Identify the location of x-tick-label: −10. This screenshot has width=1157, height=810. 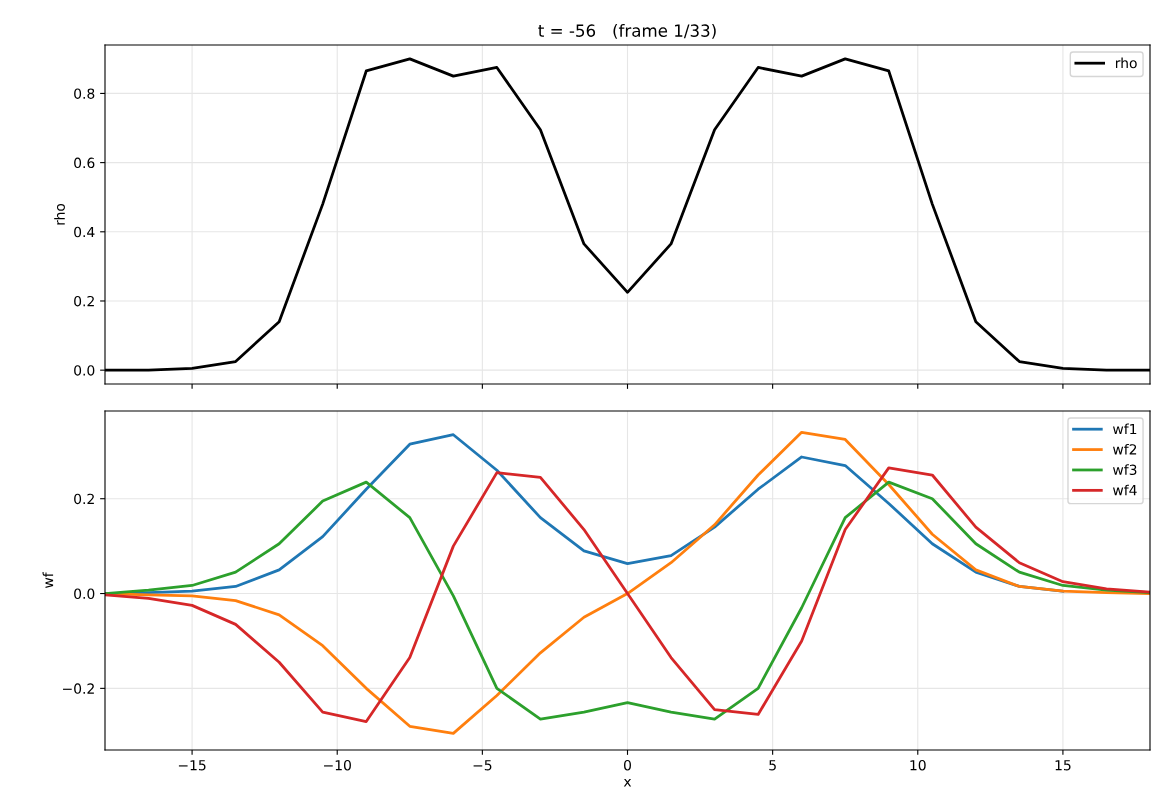
(337, 765).